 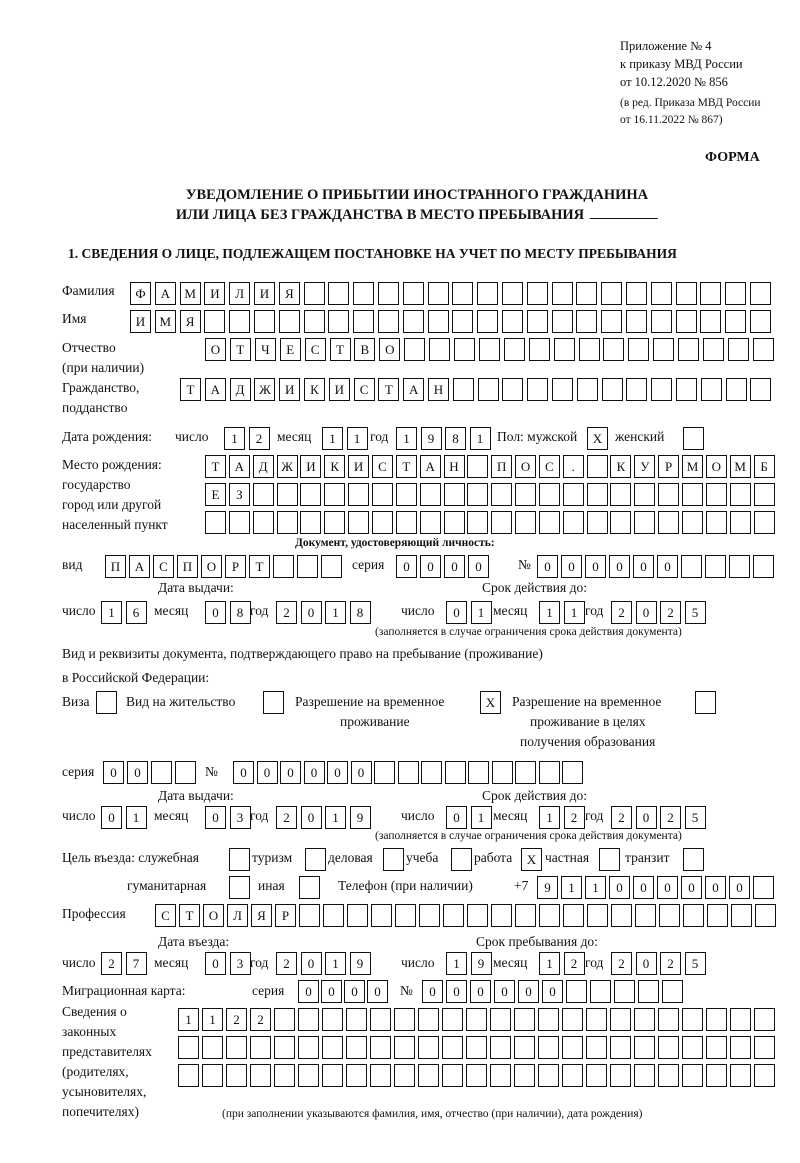 I want to click on right-valid-year-cell: 2, so click(x=621, y=817).